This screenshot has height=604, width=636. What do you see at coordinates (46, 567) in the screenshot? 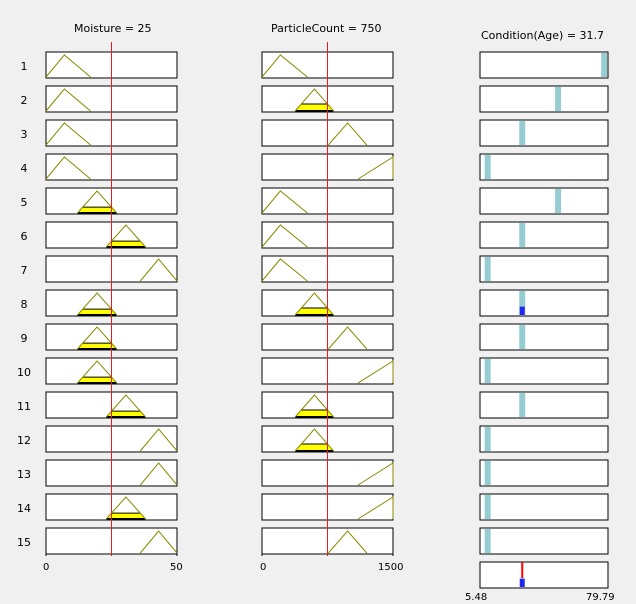
I see `moisture-axis-min: 0` at bounding box center [46, 567].